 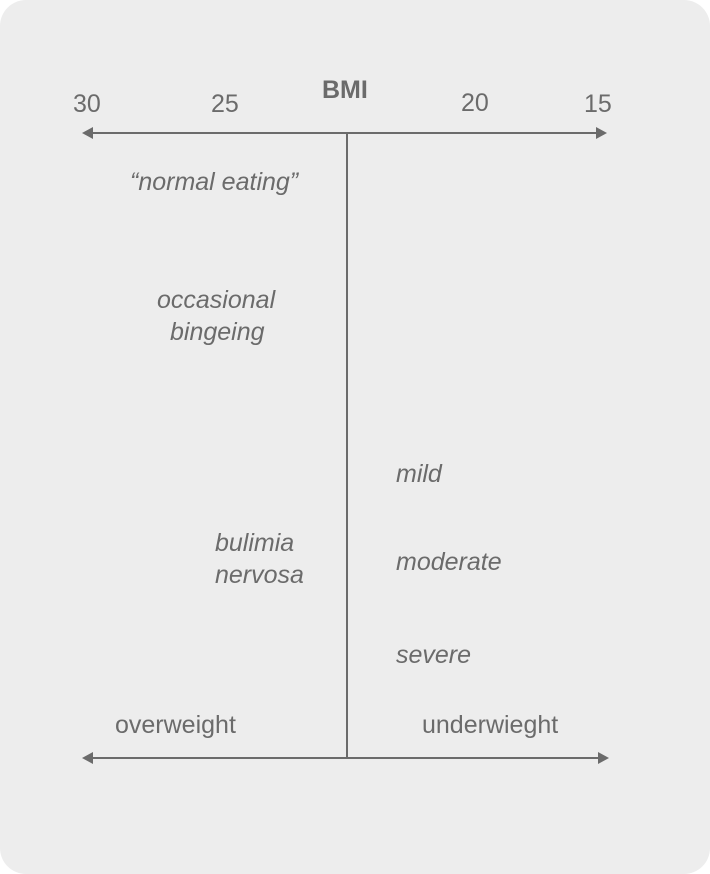 What do you see at coordinates (216, 316) in the screenshot?
I see `occasional-bingeing-label: occasional bingeing` at bounding box center [216, 316].